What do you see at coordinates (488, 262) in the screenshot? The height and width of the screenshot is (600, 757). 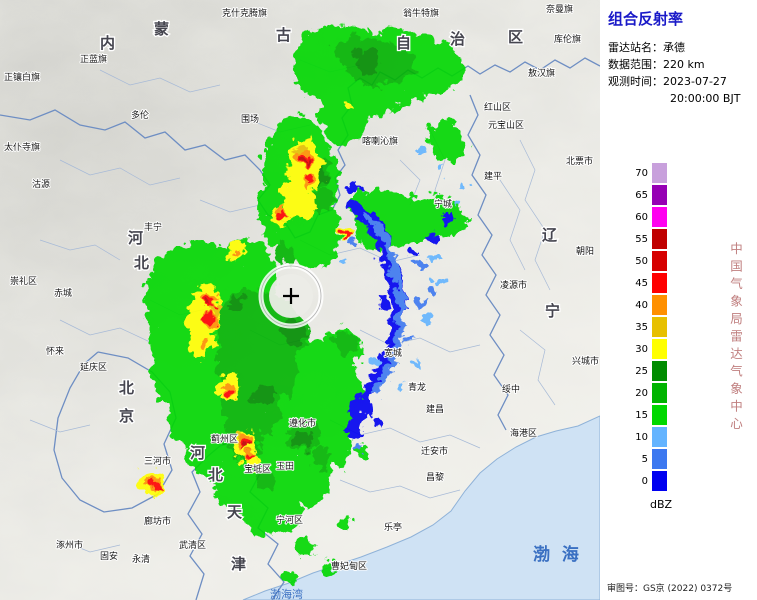 I see `province-boundary` at bounding box center [488, 262].